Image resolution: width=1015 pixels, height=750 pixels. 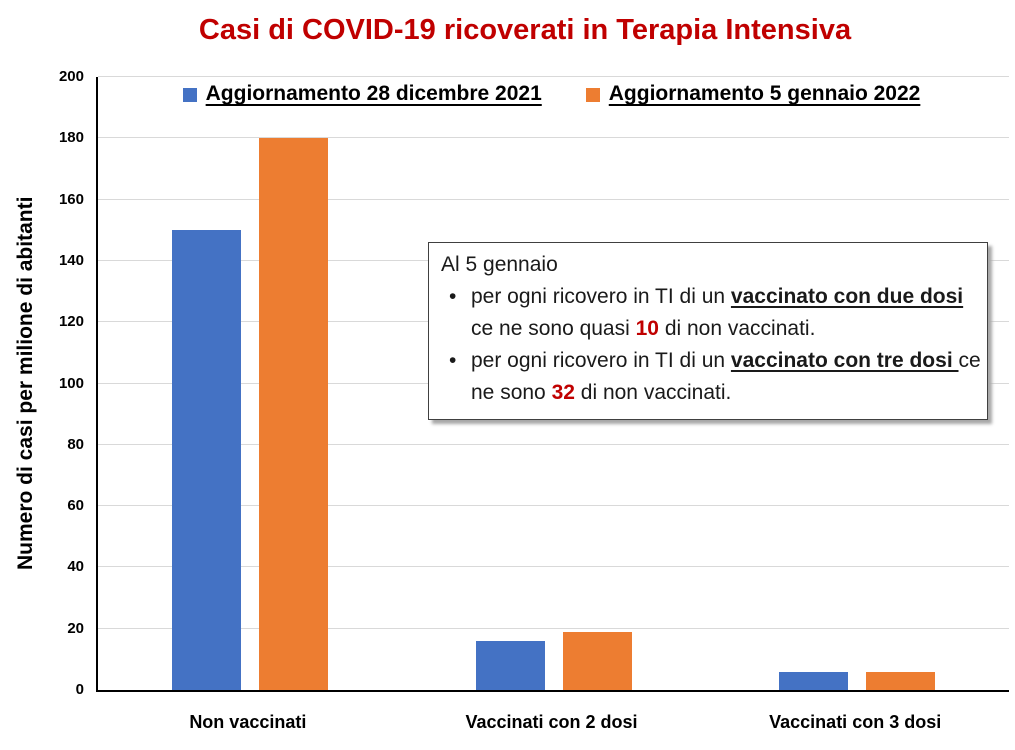 What do you see at coordinates (75, 444) in the screenshot?
I see `y-tick-label-80: 80` at bounding box center [75, 444].